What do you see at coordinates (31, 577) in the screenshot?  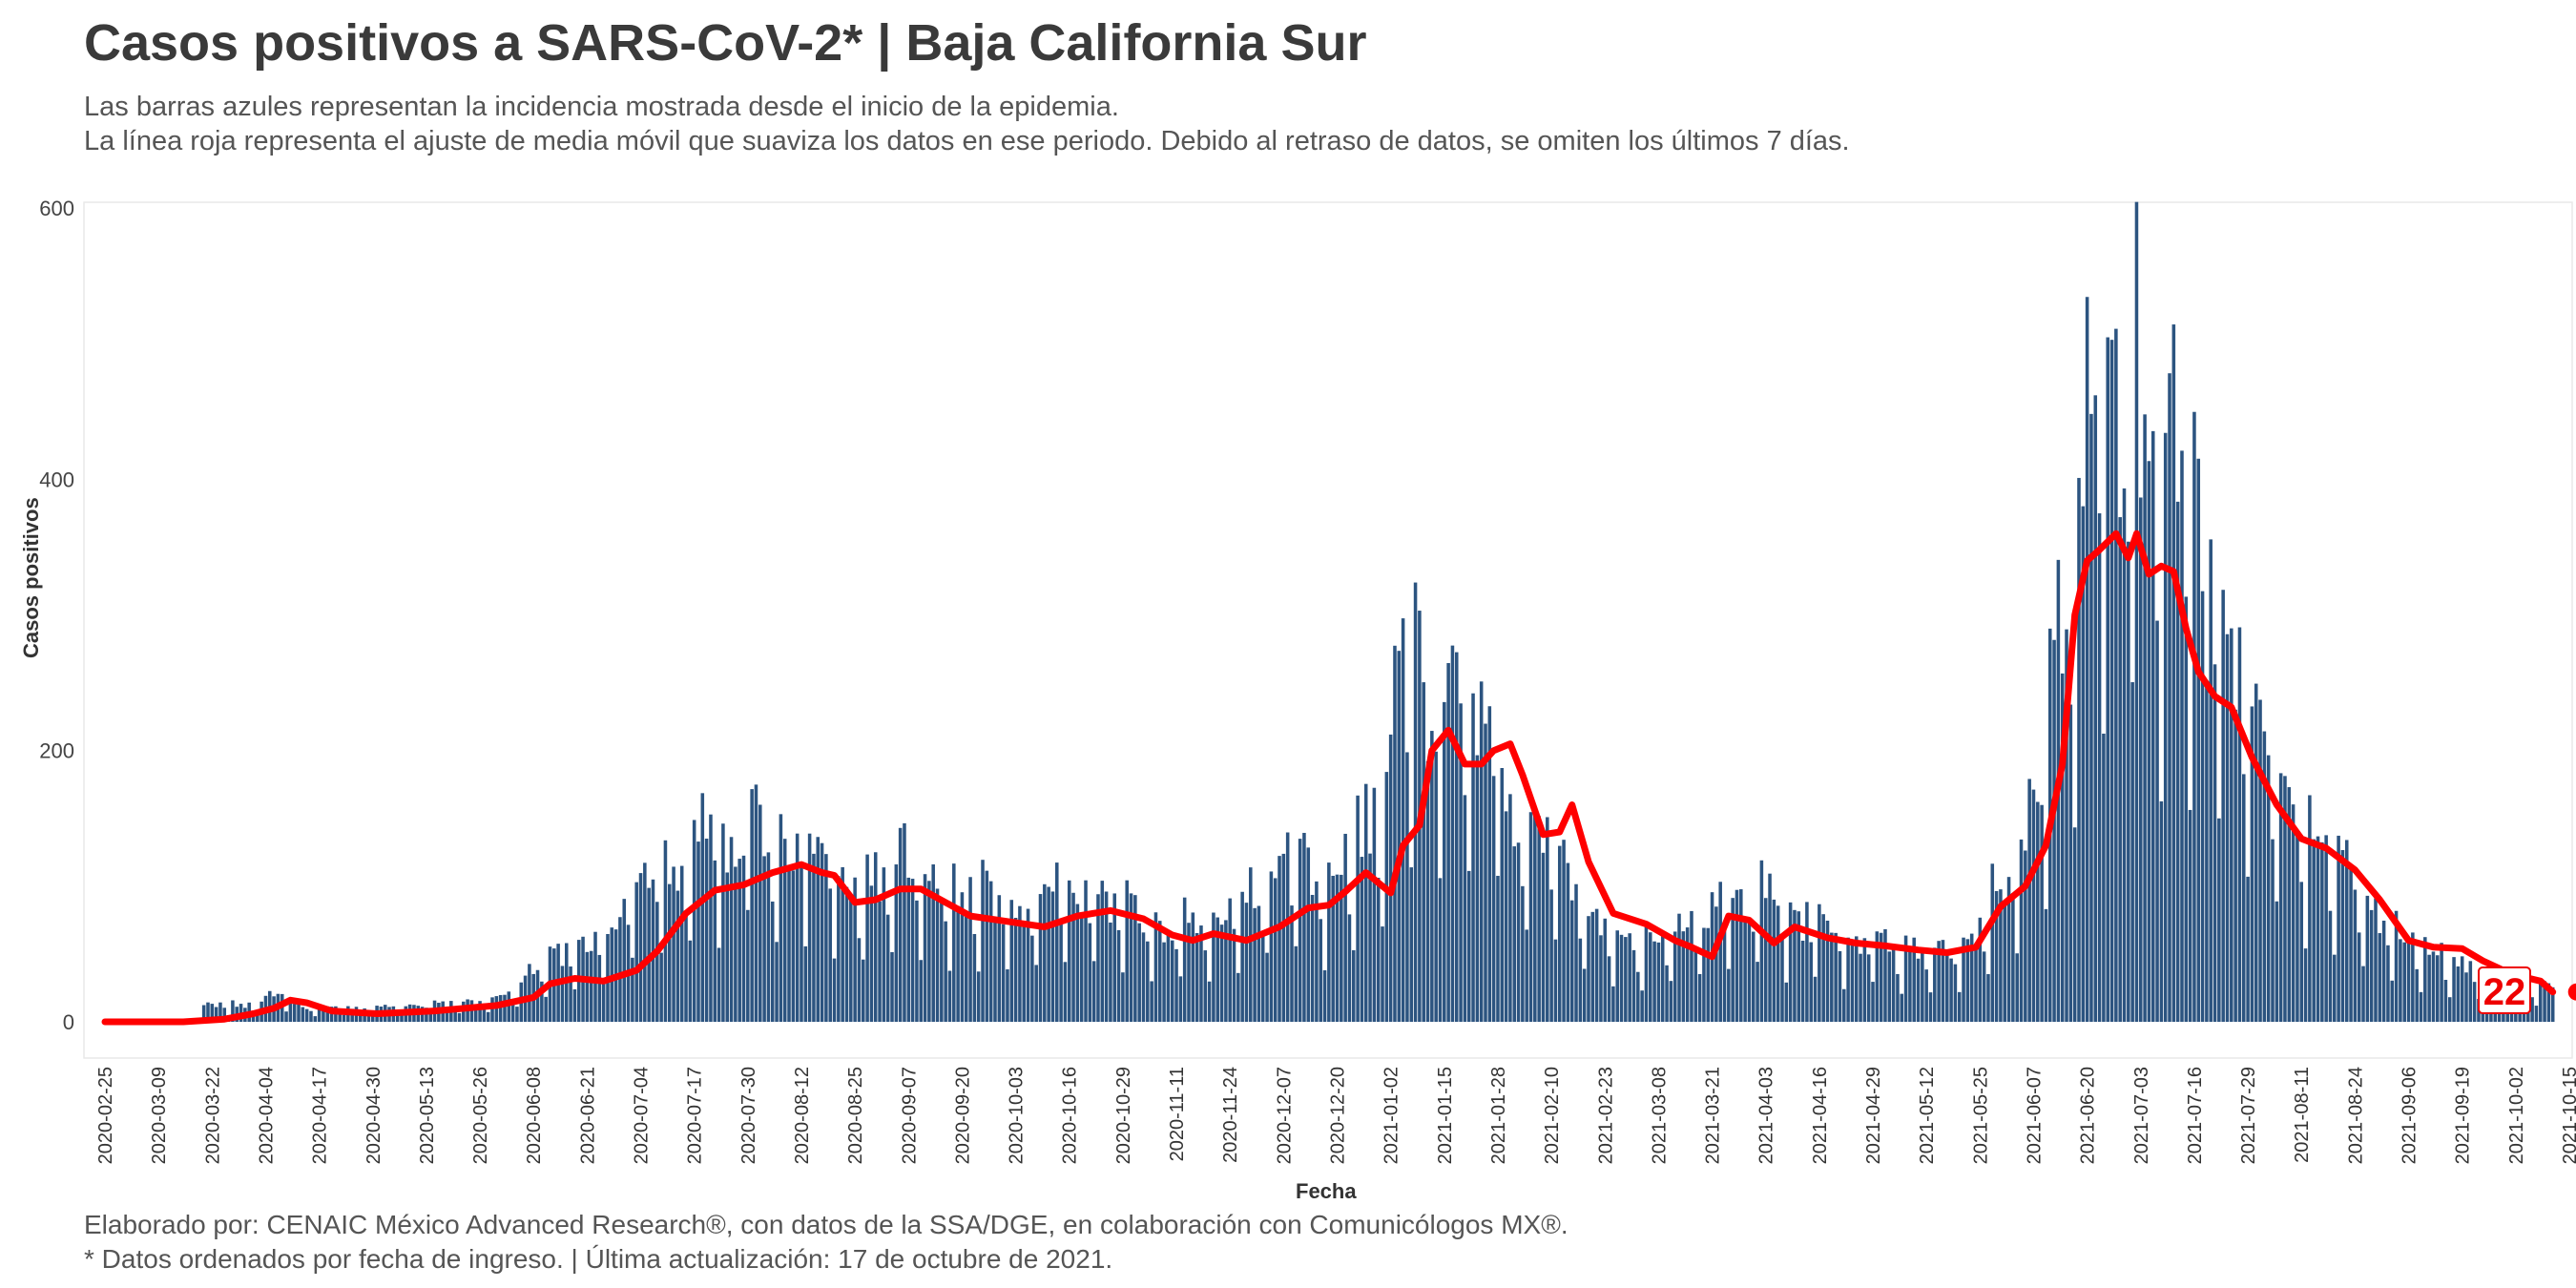 I see `y-axis-label: Casos positivos` at bounding box center [31, 577].